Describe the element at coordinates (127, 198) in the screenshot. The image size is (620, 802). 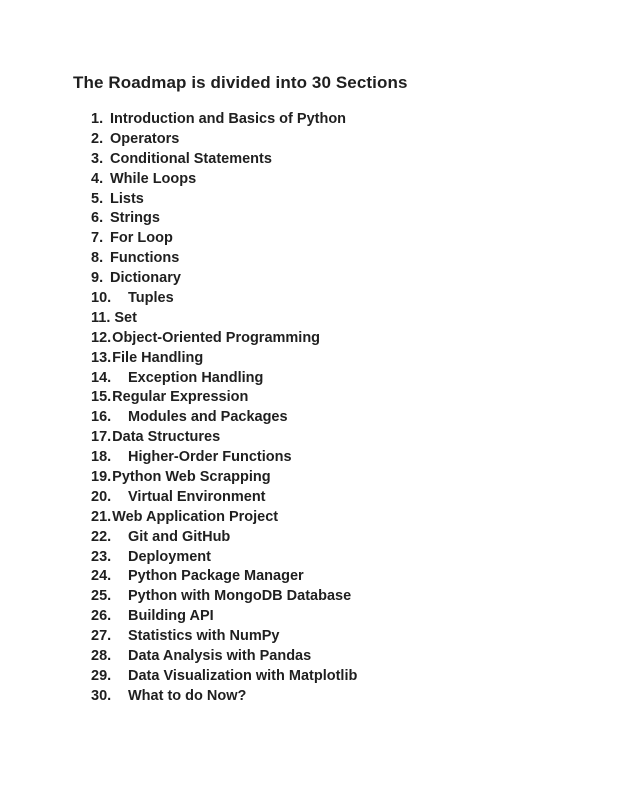
I see `item-title: Lists` at that location.